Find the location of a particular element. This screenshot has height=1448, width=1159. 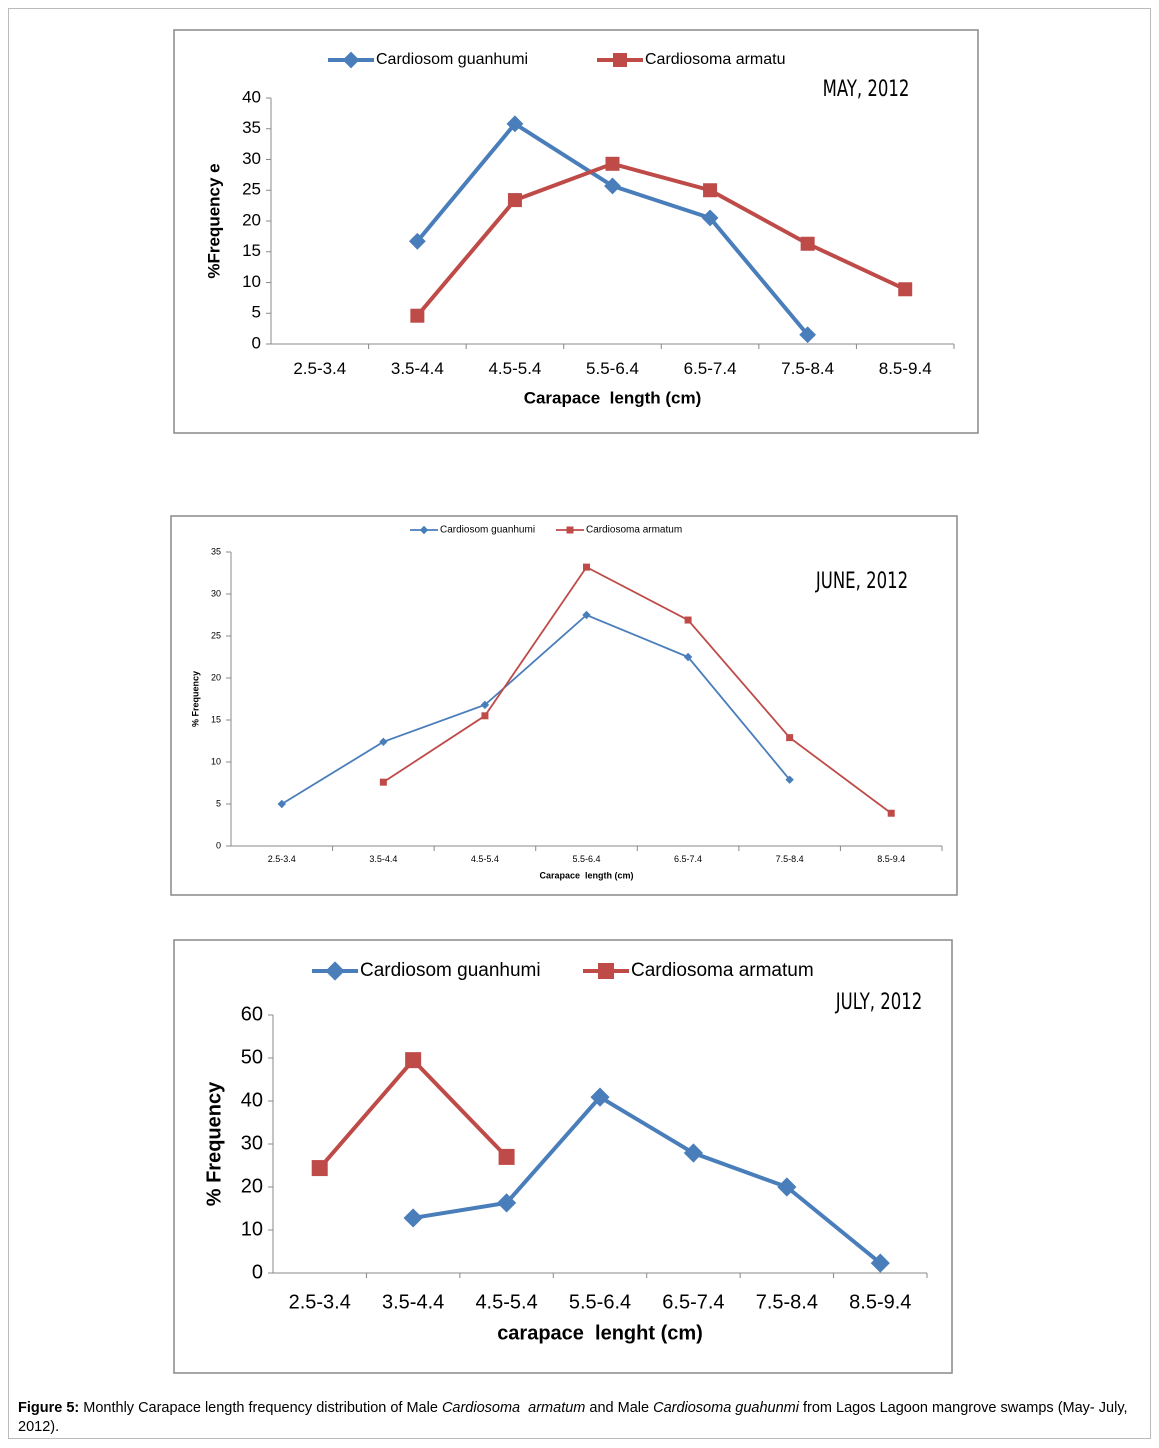

y-tick-label: 60 is located at coordinates (252, 1014).